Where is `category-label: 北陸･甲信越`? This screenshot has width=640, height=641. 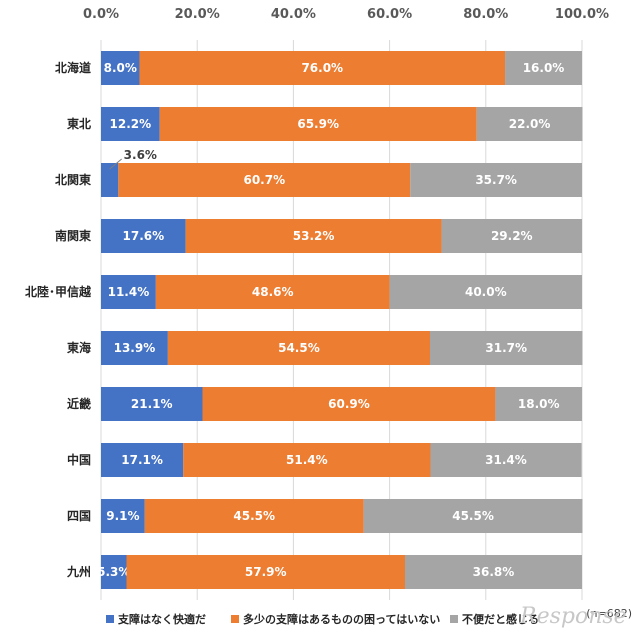 category-label: 北陸･甲信越 is located at coordinates (58, 291).